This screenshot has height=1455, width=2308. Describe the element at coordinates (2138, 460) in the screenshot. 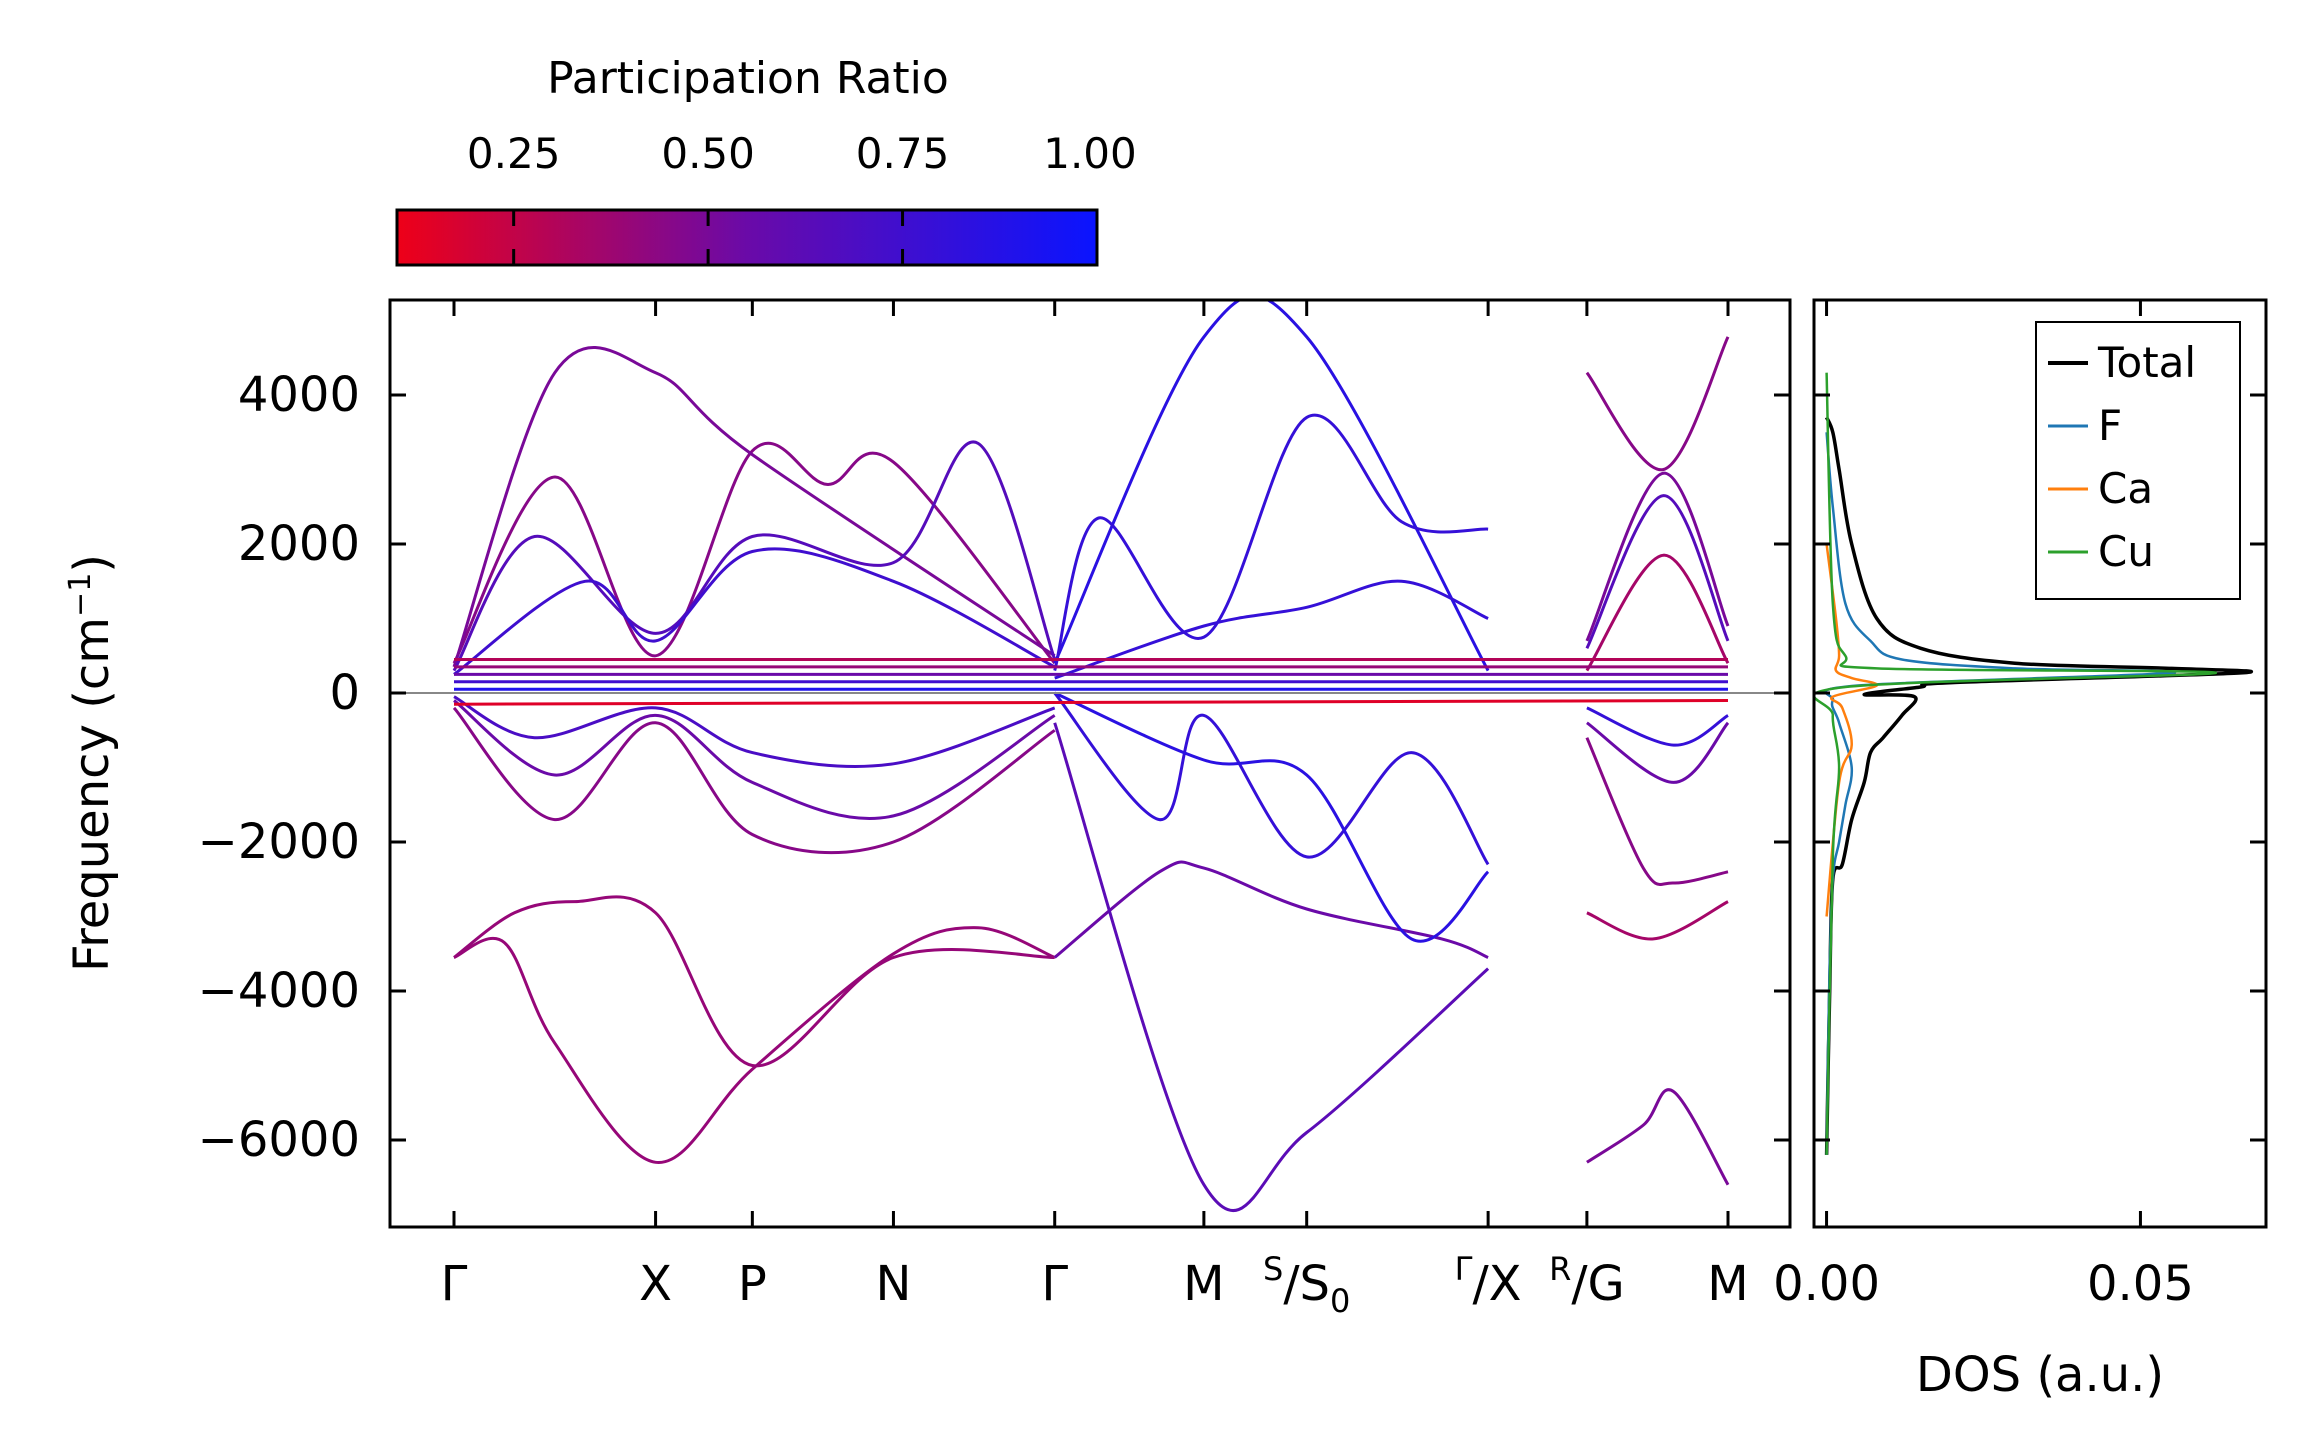

I see `dos-legend: Total F Ca Cu` at that location.